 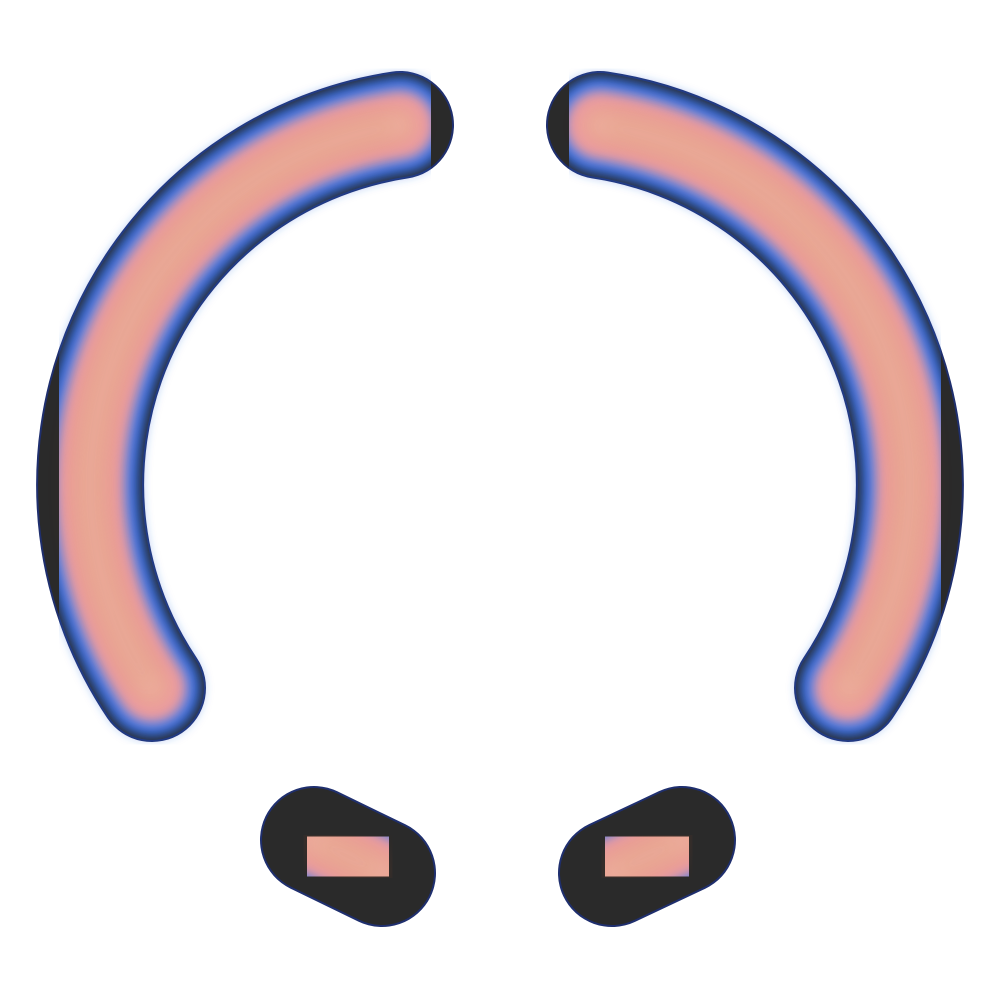 I want to click on bottom-left-pill-segment, so click(x=348, y=856).